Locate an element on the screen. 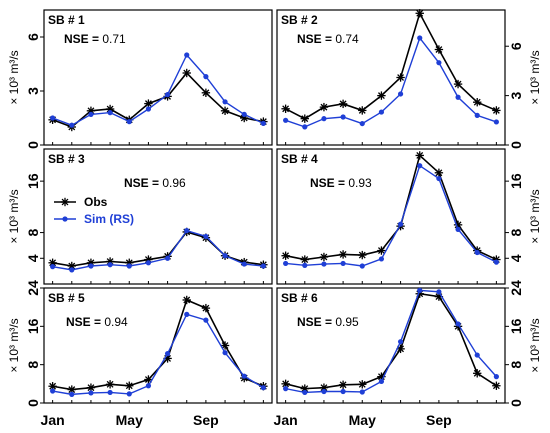  y-tick-label: 8 is located at coordinates (516, 365).